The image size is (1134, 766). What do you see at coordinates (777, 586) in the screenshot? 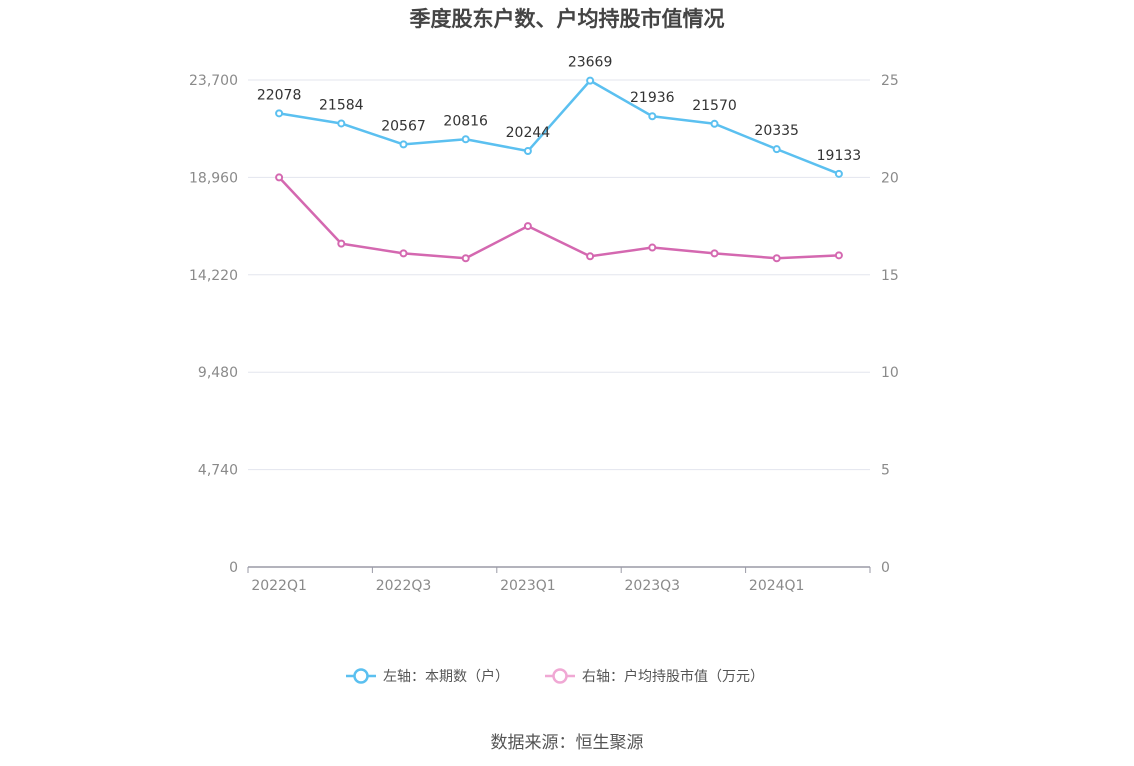
I see `x-tick-label: 2024Q1` at bounding box center [777, 586].